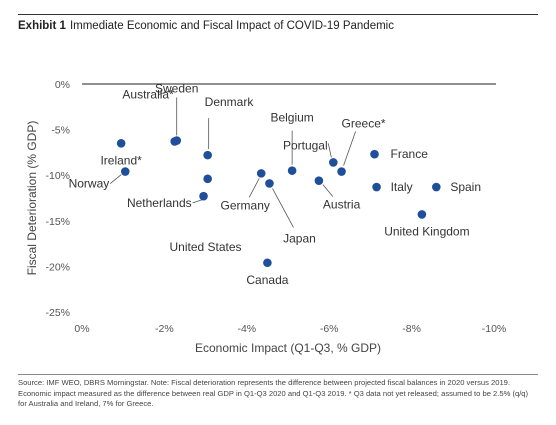 This screenshot has width=556, height=425. Describe the element at coordinates (57, 176) in the screenshot. I see `y-tick-label: -10%` at that location.